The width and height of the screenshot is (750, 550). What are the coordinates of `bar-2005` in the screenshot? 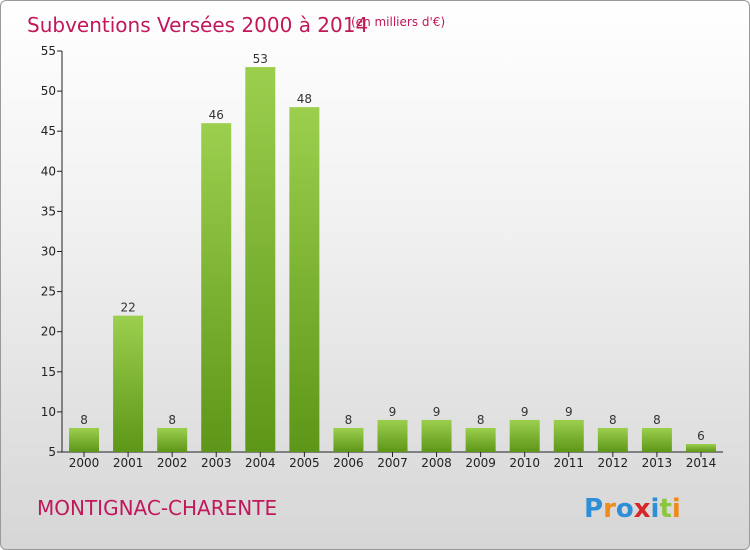 It's located at (304, 279).